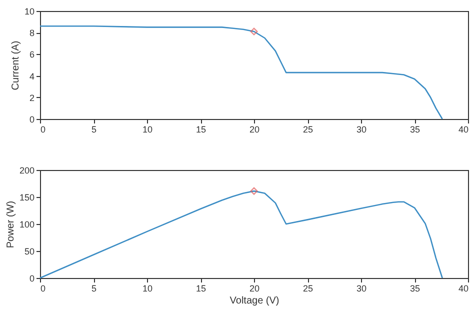 The height and width of the screenshot is (312, 474). What do you see at coordinates (26, 171) in the screenshot?
I see `y-tick-label: 200` at bounding box center [26, 171].